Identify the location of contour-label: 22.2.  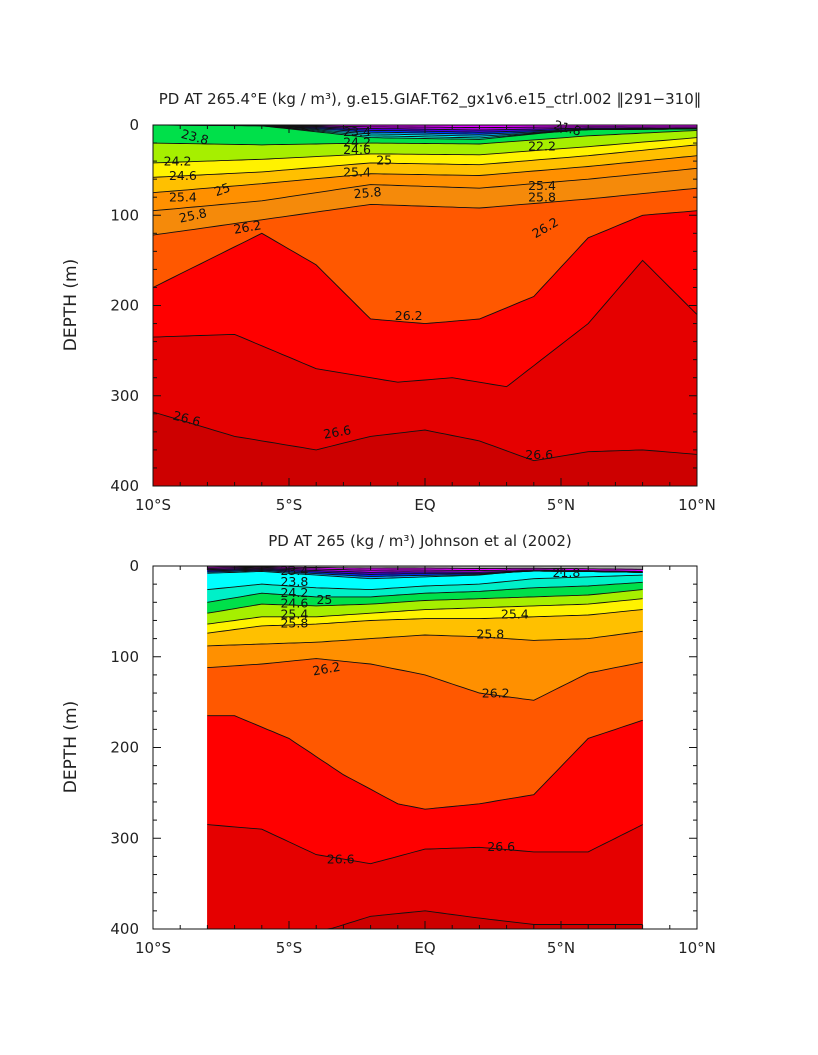
(542, 145).